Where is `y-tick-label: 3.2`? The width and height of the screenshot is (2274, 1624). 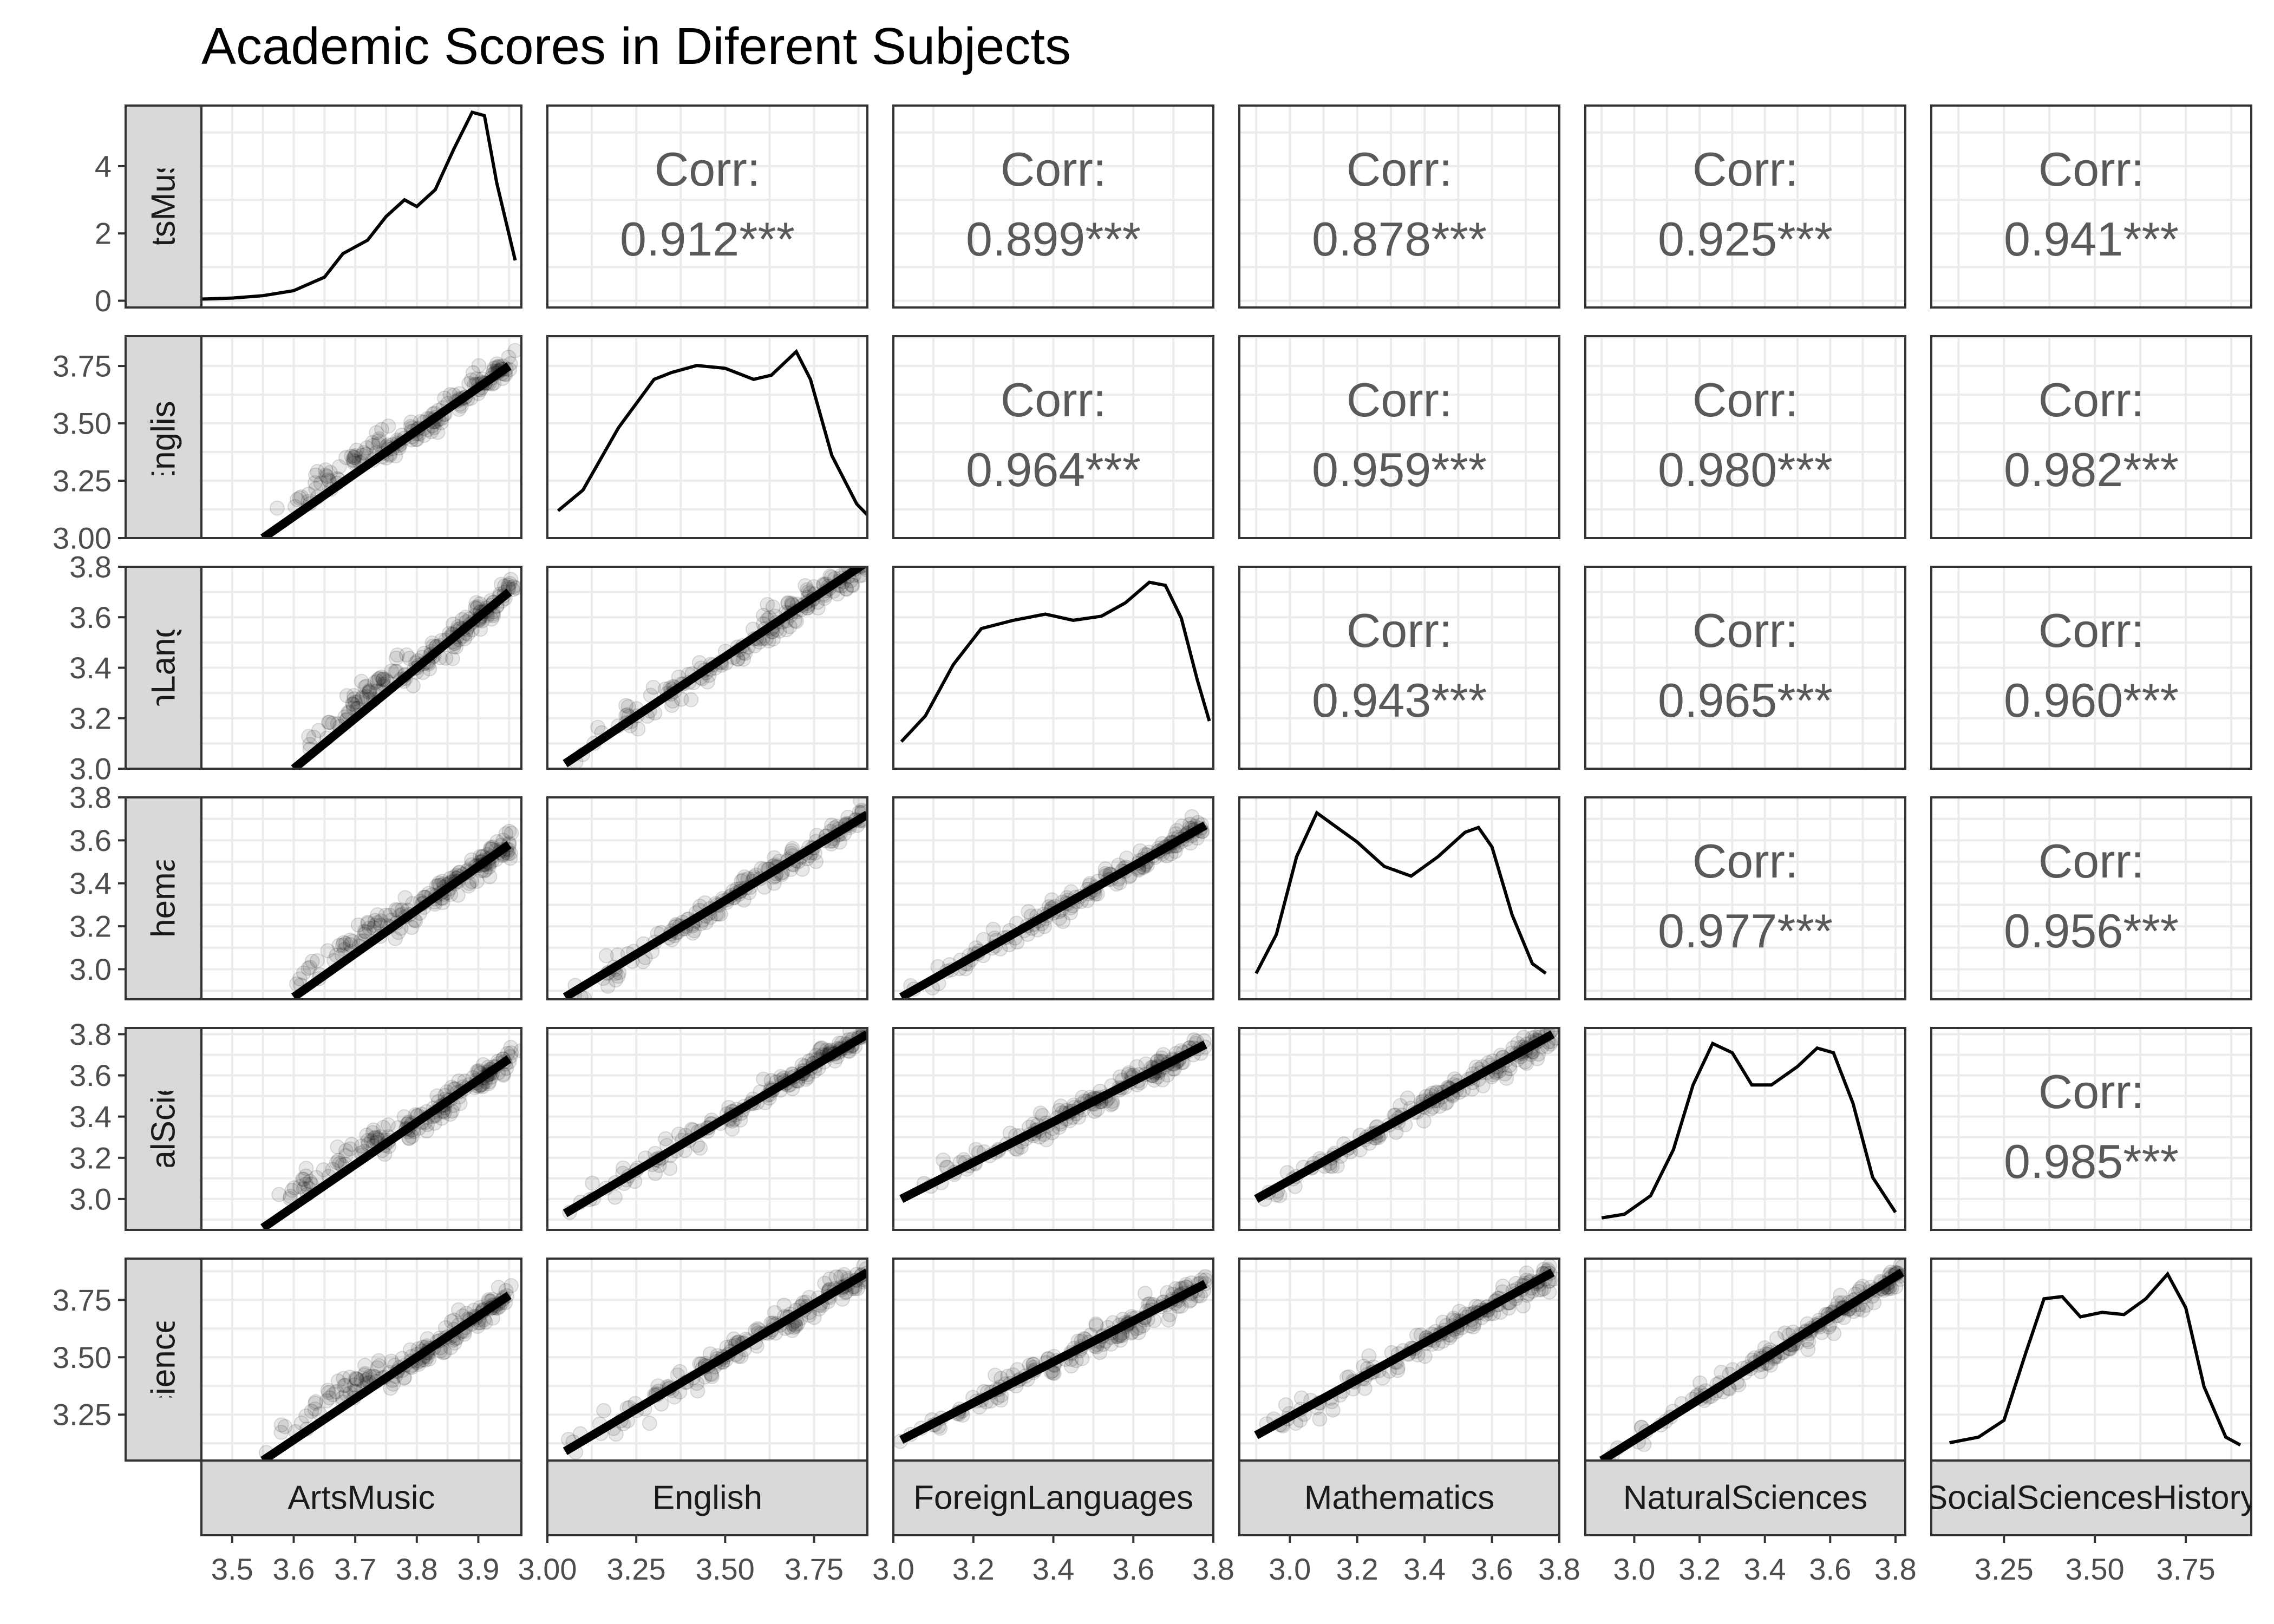
y-tick-label: 3.2 is located at coordinates (91, 1158).